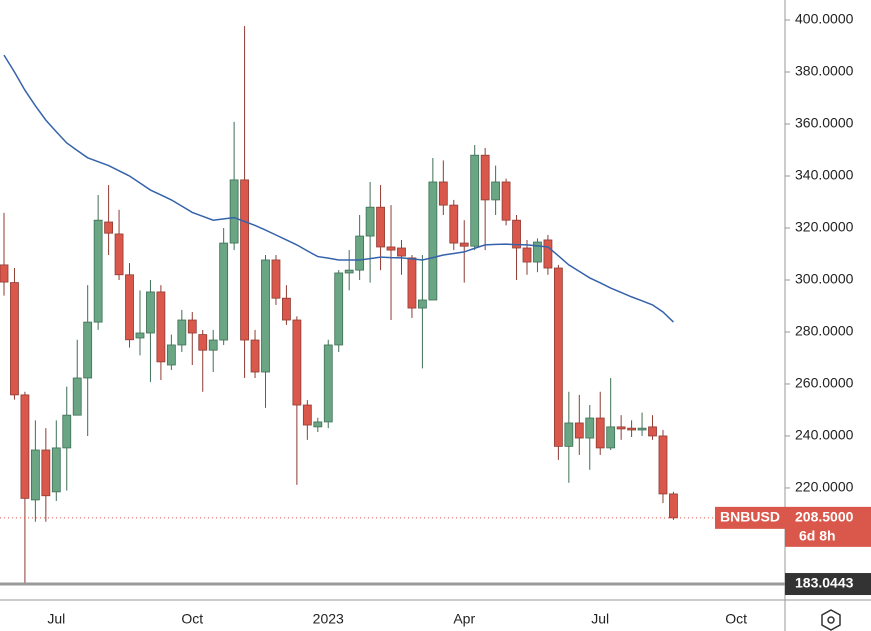  What do you see at coordinates (824, 279) in the screenshot?
I see `y-tick-label: 300.0000` at bounding box center [824, 279].